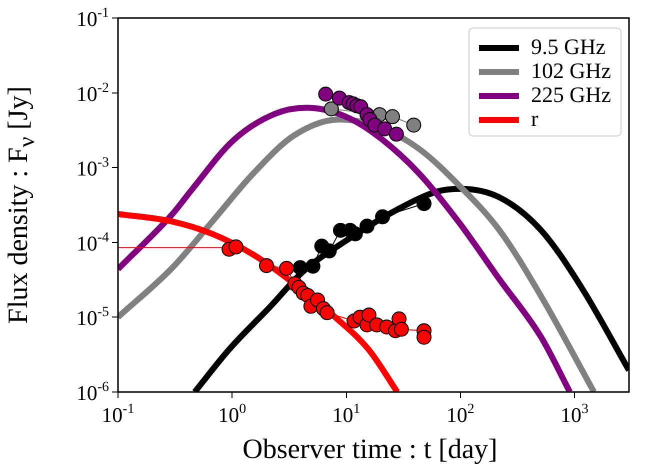  What do you see at coordinates (534, 118) in the screenshot?
I see `legend-label: r` at bounding box center [534, 118].